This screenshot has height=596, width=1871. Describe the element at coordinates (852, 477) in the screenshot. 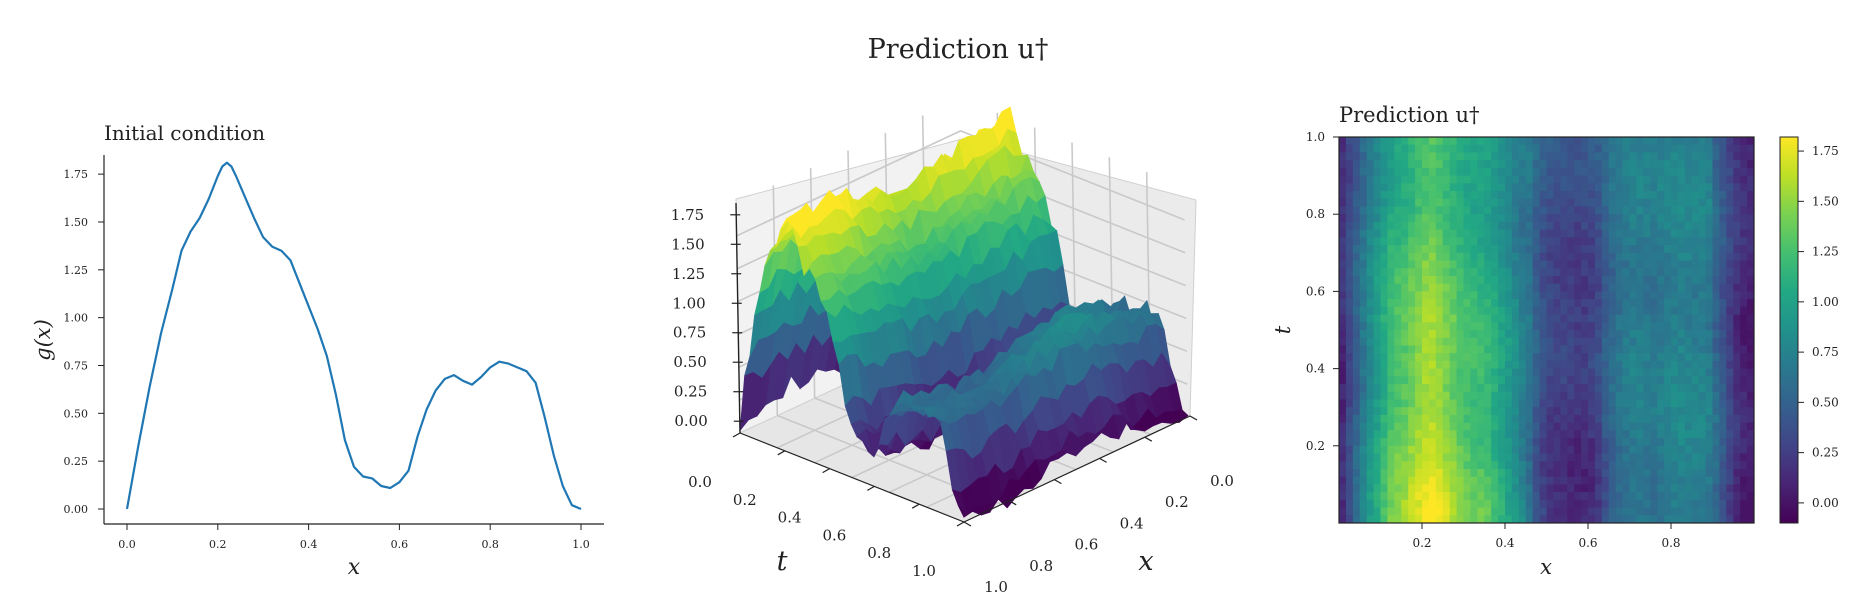

I see `surface-t-axis-line` at that location.